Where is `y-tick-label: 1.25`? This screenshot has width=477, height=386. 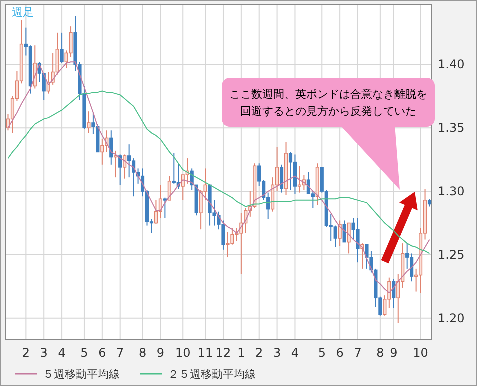 y-tick-label: 1.25 is located at coordinates (451, 255).